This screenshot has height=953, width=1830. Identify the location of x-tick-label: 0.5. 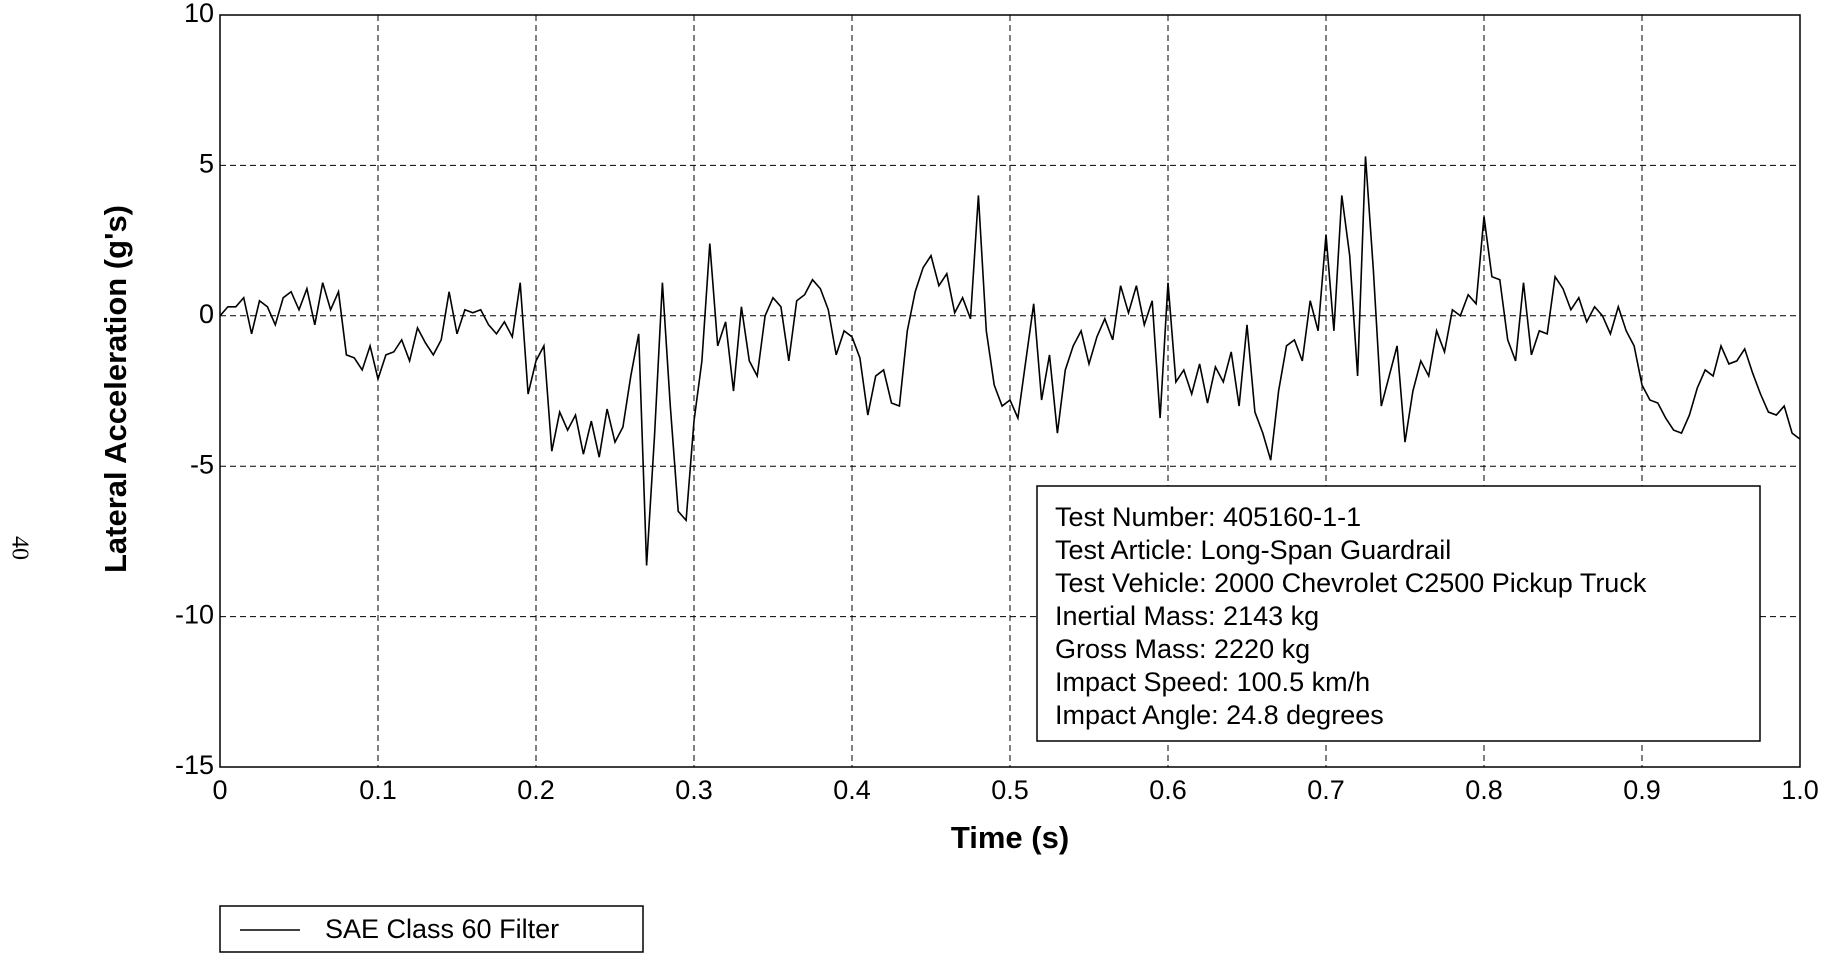
(1010, 790).